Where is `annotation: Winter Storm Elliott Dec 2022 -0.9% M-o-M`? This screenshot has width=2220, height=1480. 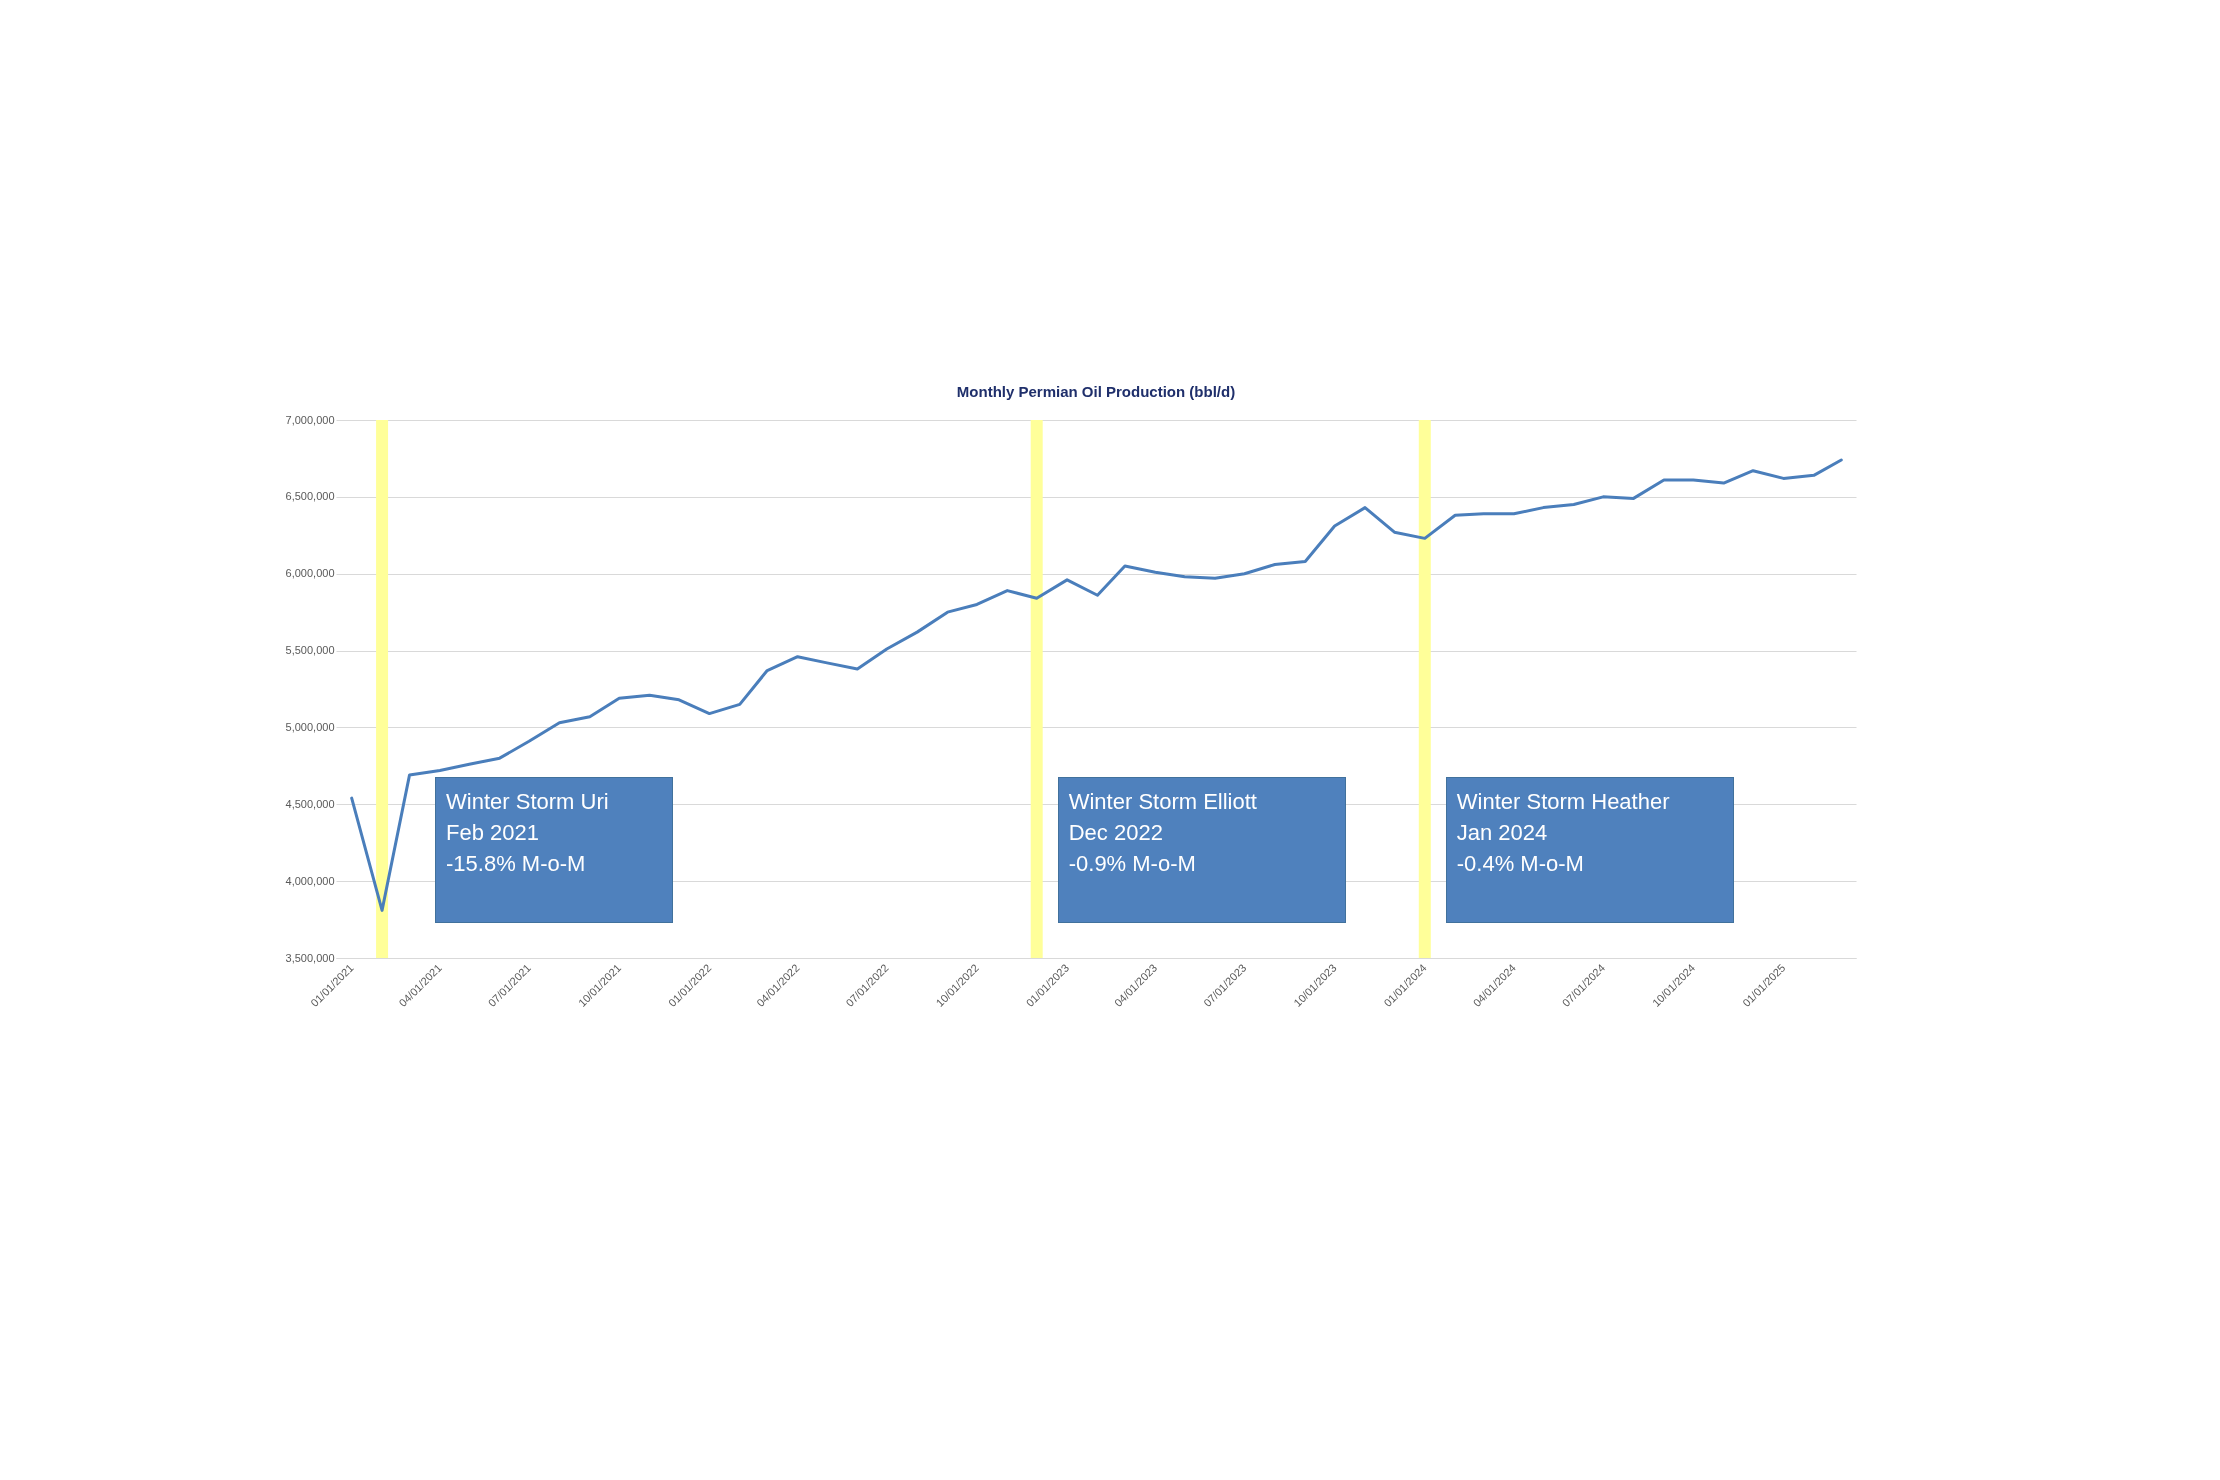
annotation: Winter Storm Elliott Dec 2022 -0.9% M-o-M is located at coordinates (1163, 833).